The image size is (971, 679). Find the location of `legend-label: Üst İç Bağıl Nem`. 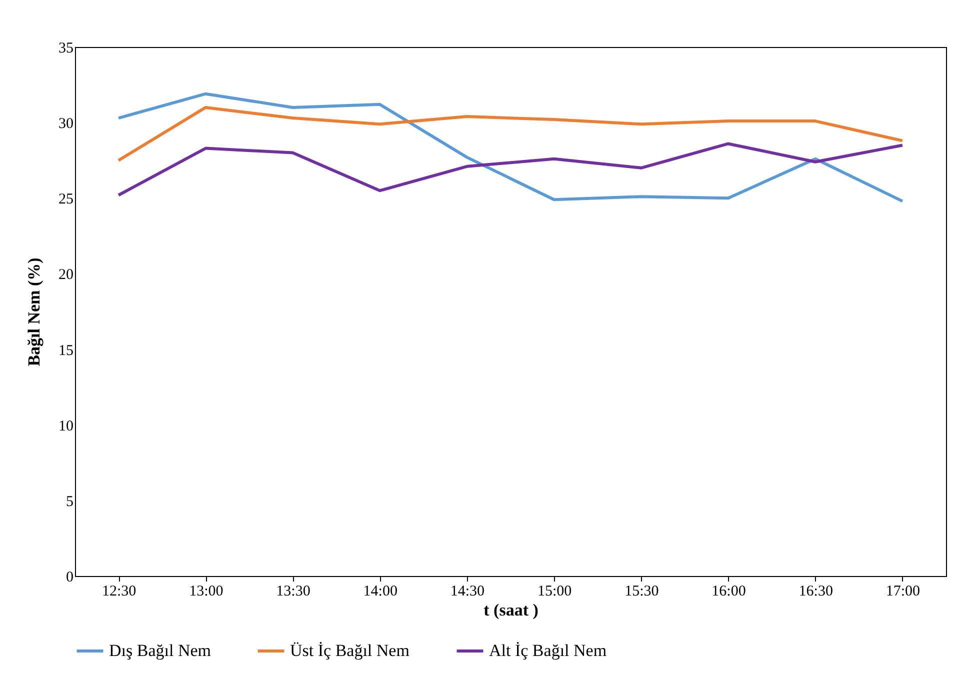

legend-label: Üst İç Bağıl Nem is located at coordinates (350, 650).